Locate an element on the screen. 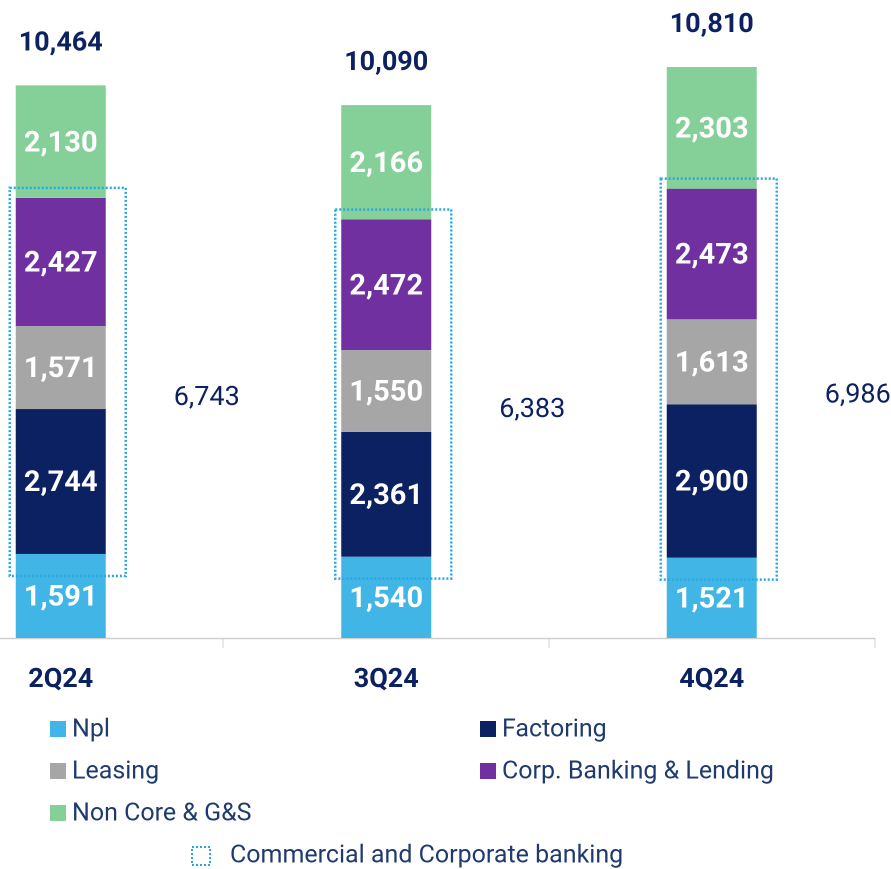 The height and width of the screenshot is (869, 891). total-label: 10,810 is located at coordinates (712, 23).